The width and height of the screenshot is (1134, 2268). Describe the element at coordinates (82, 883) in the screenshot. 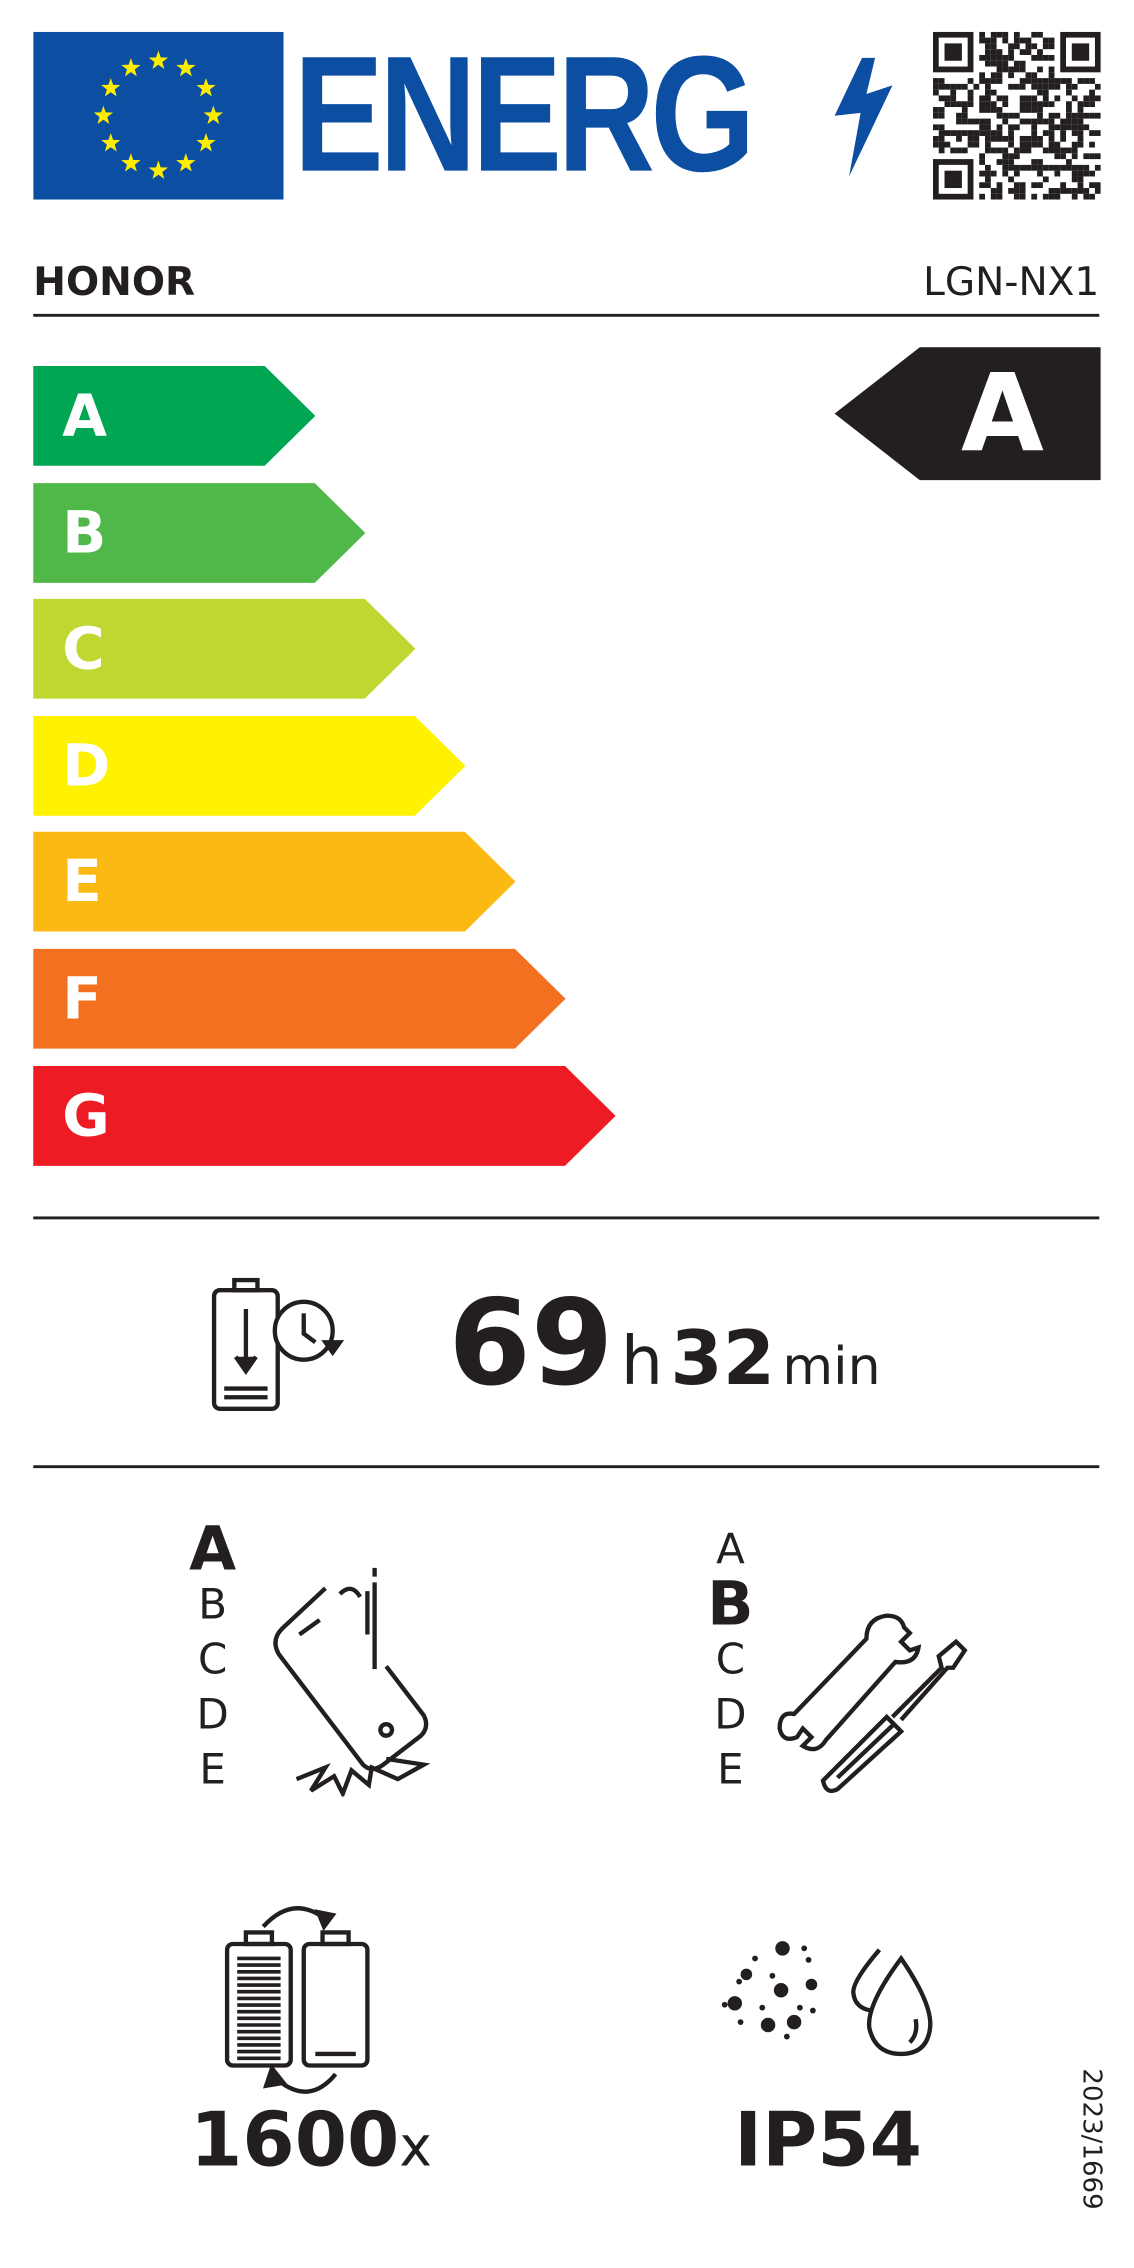

I see `energy-bar-letter: E` at that location.